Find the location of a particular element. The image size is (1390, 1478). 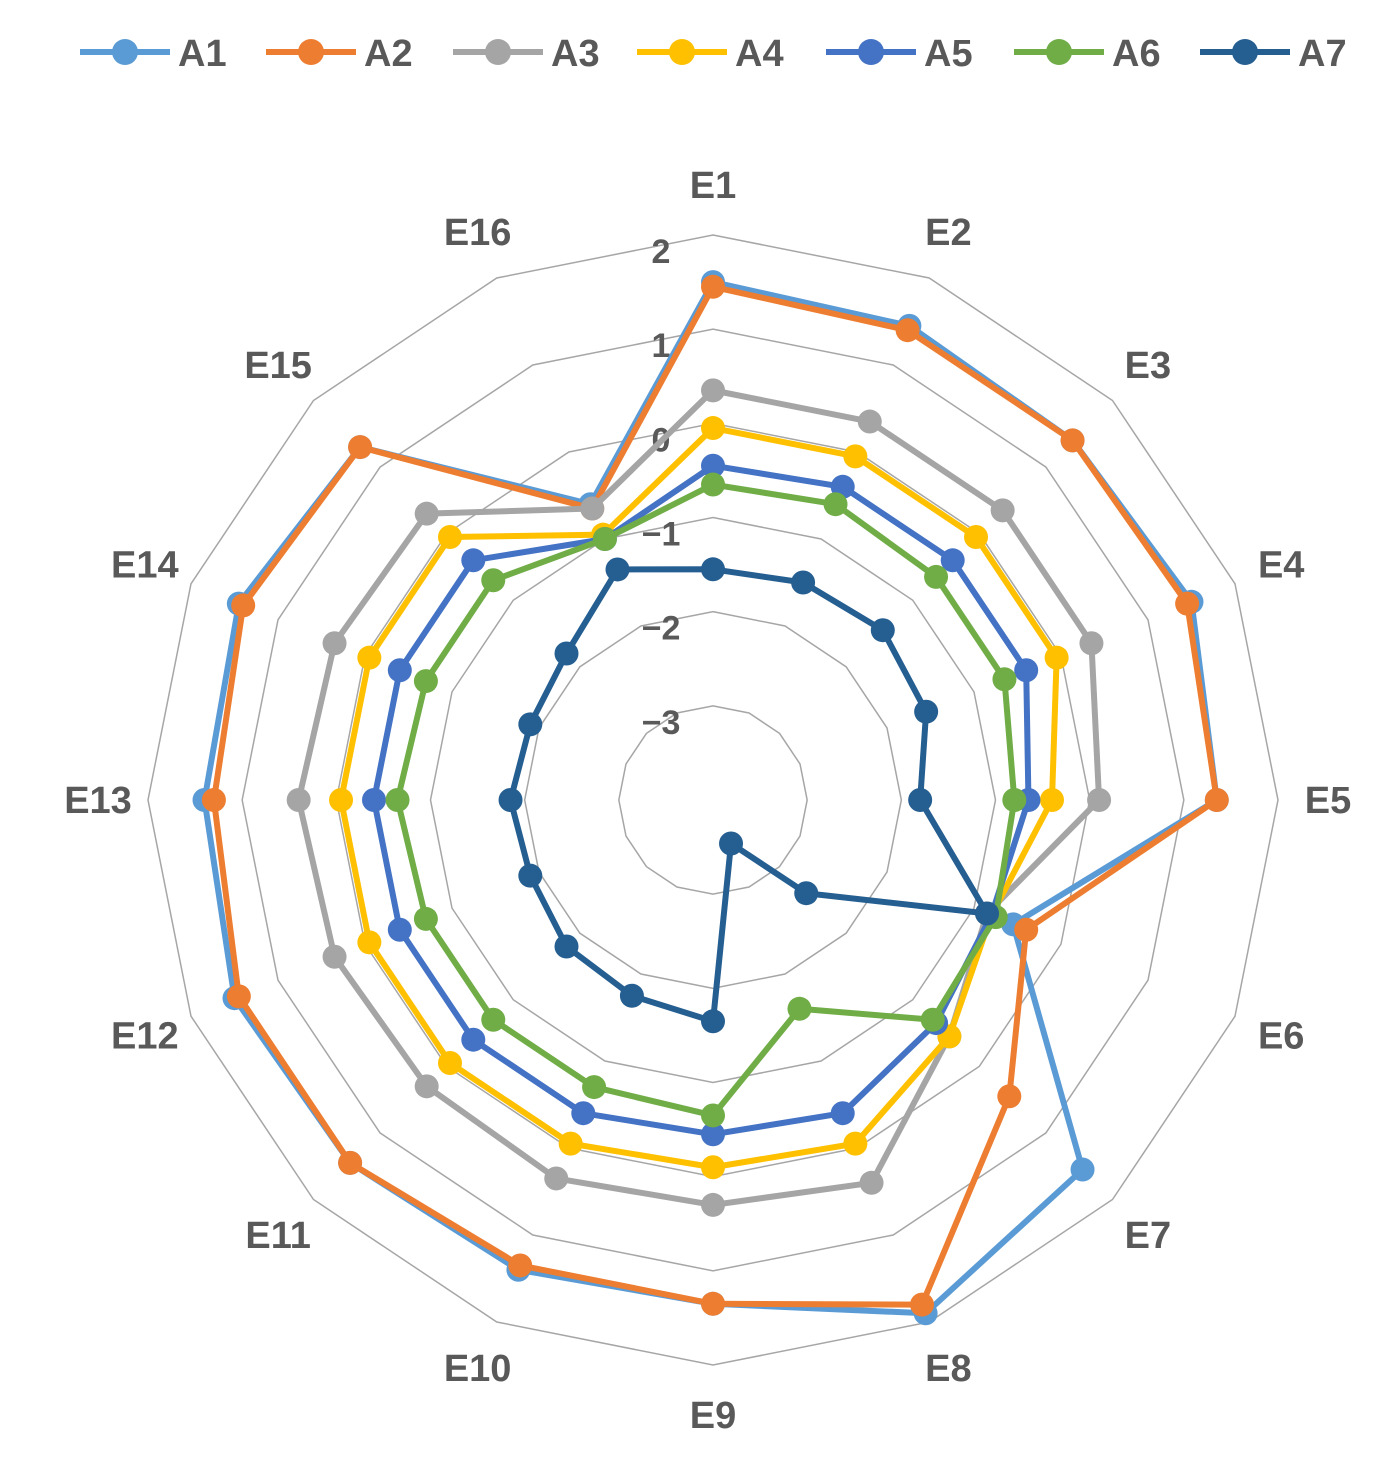

legend-item-a2: A2 is located at coordinates (339, 54).